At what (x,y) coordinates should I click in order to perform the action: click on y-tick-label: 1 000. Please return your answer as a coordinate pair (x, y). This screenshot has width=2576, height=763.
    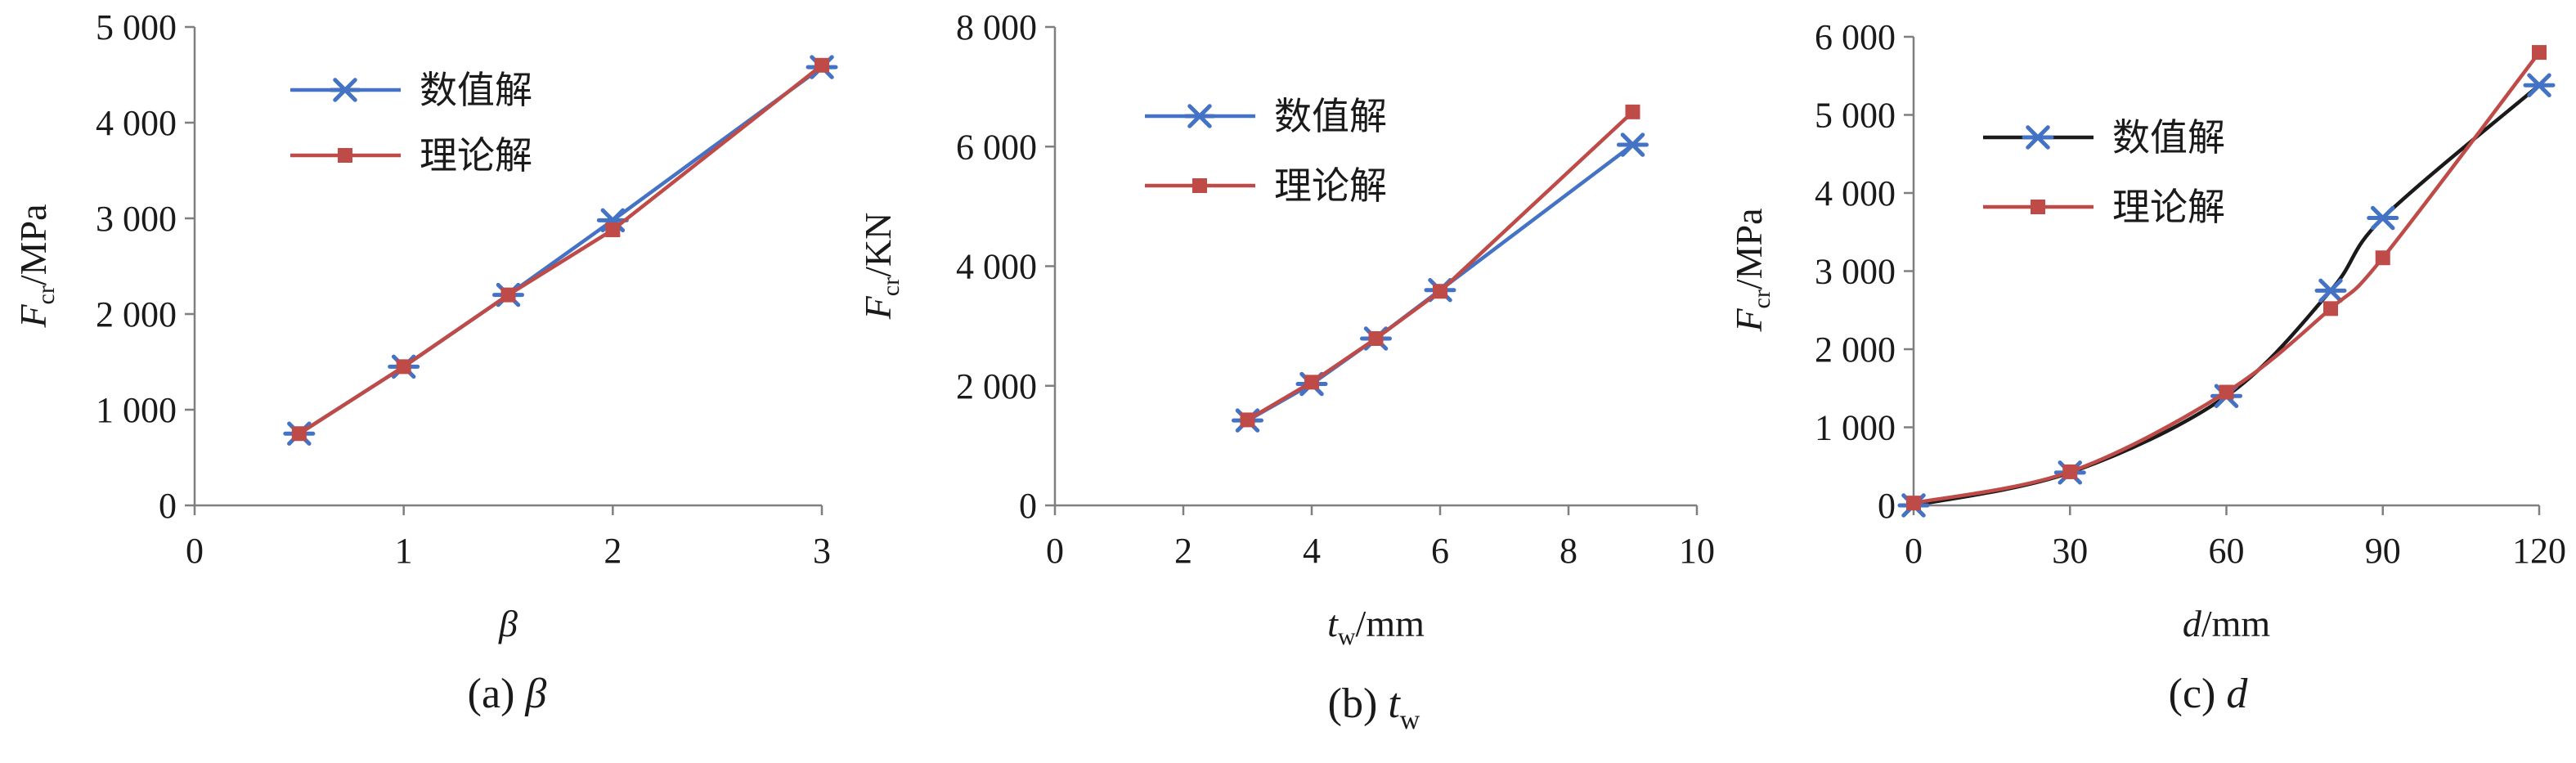
    Looking at the image, I should click on (1855, 428).